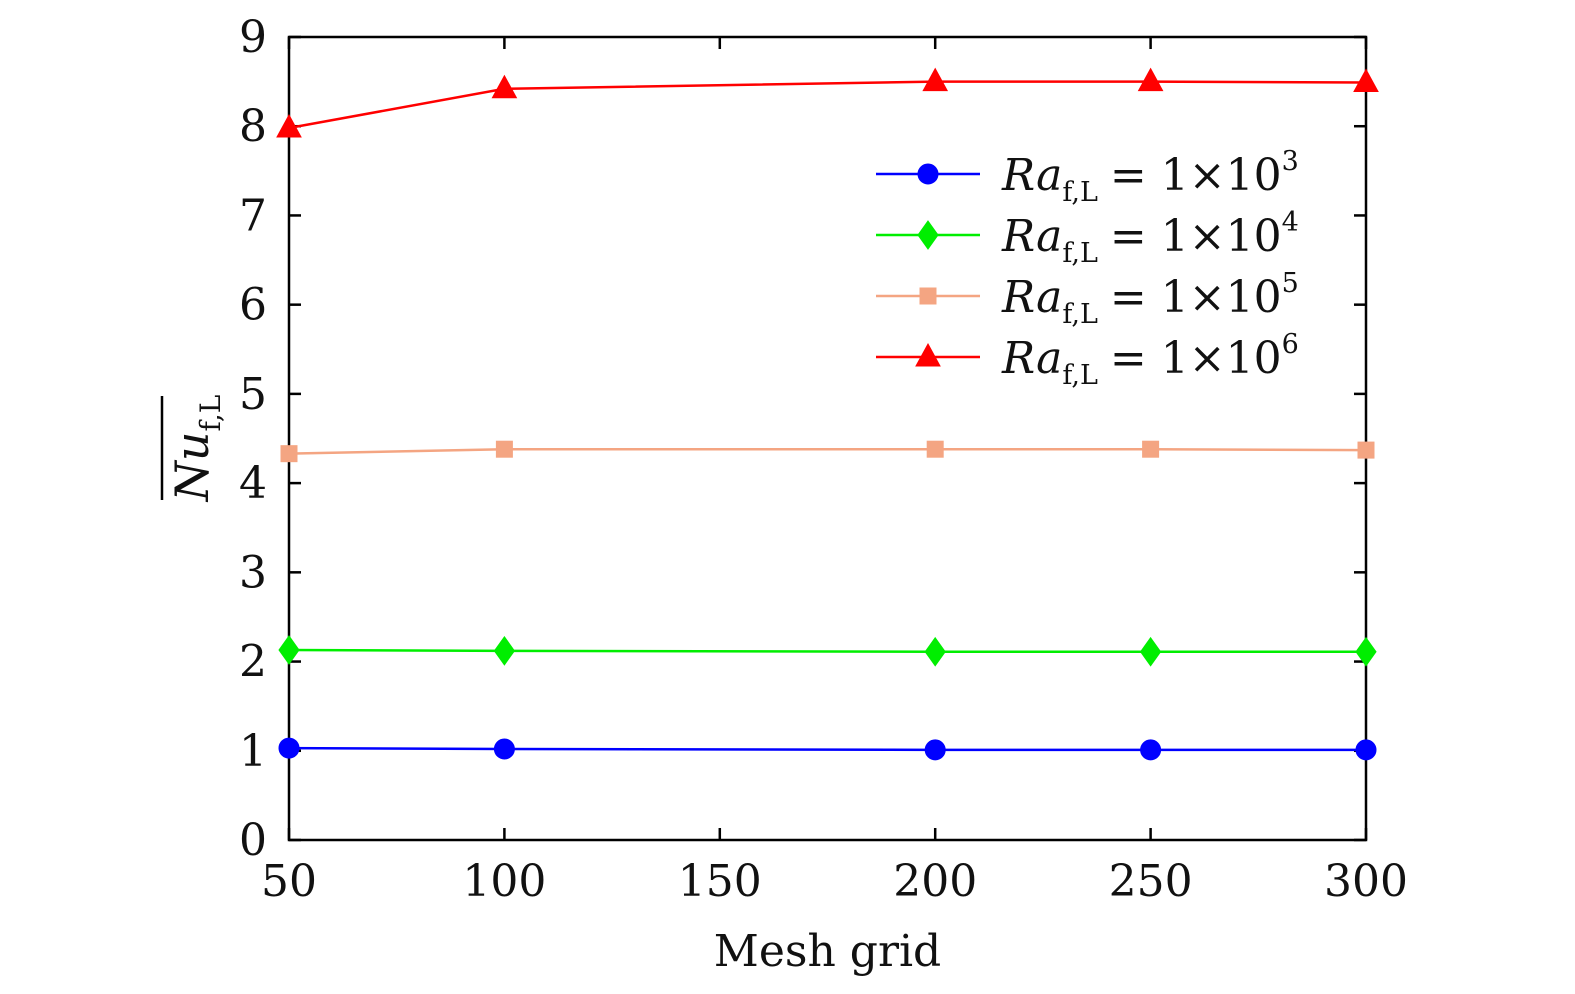 This screenshot has height=994, width=1575. I want to click on legend-item-4: Raf,L = 1×106, so click(1087, 360).